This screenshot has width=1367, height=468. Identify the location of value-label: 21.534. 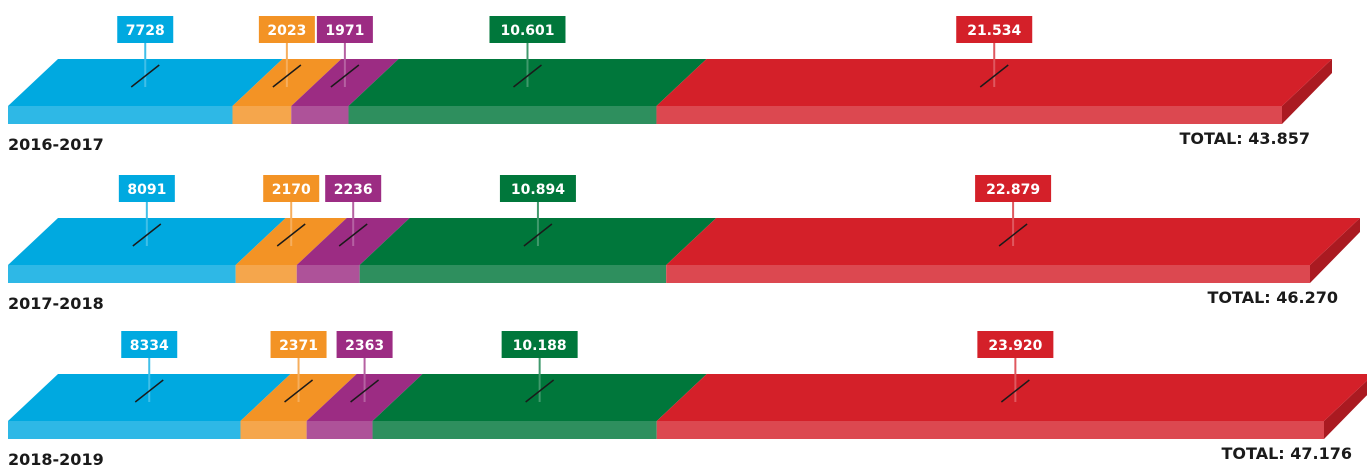
(994, 31).